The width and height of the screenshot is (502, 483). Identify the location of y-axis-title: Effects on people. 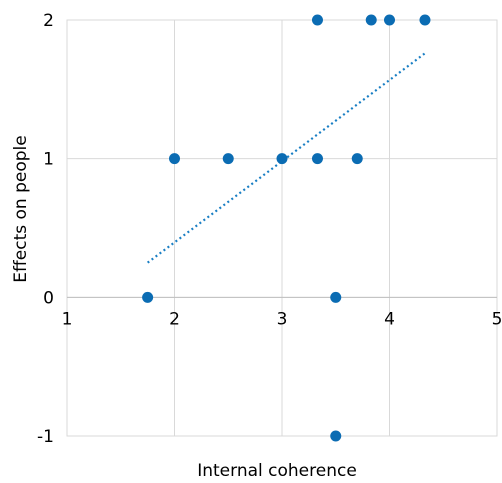
(21, 208).